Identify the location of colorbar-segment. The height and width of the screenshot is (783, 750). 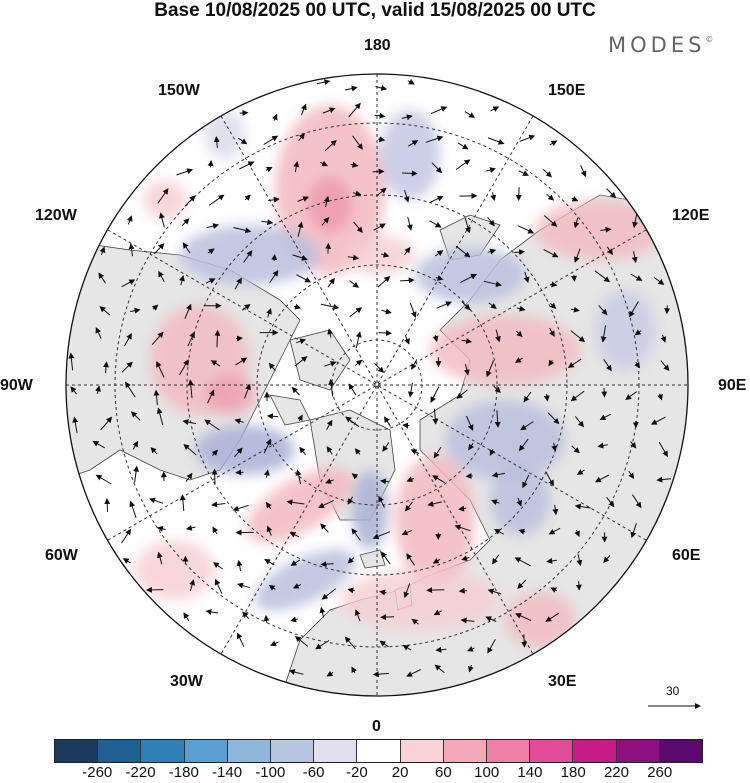
(379, 751).